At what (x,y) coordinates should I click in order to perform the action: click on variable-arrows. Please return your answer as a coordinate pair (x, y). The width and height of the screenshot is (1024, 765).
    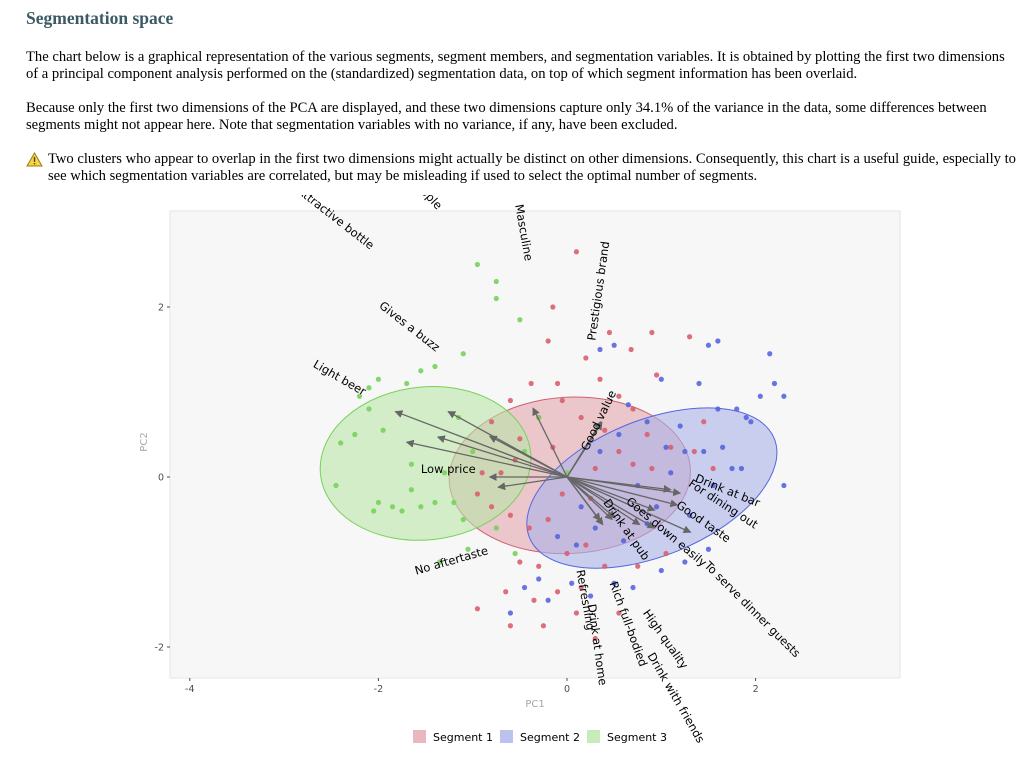
    Looking at the image, I should click on (543, 470).